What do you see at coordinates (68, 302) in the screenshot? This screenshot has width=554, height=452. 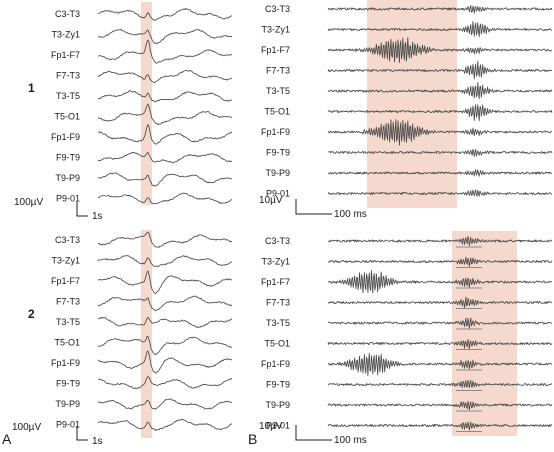 I see `channel-label-a2-3: F7-T3` at bounding box center [68, 302].